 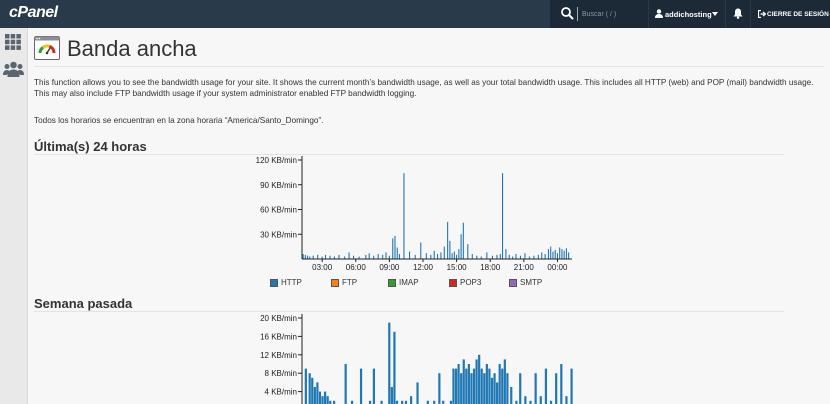 I want to click on chart1-y-tick-label: 60 KB/min, so click(x=278, y=210).